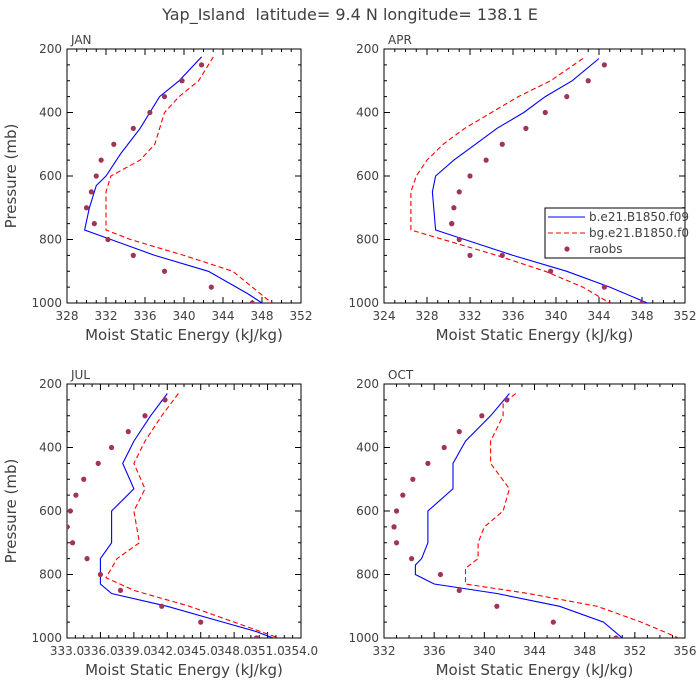 The width and height of the screenshot is (700, 700). I want to click on x-tick-label: 336.0, so click(100, 651).